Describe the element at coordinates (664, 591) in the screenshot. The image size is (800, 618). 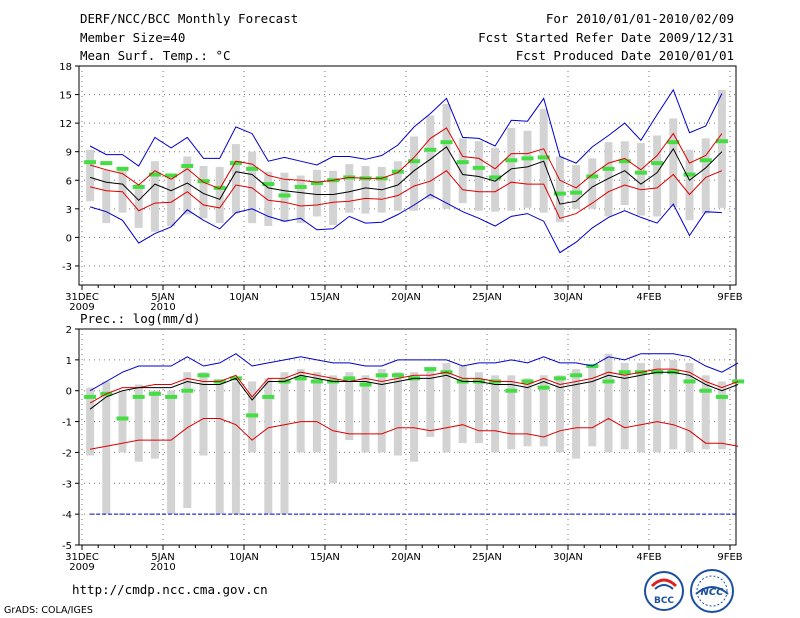
I see `bcc-logo: BCC` at that location.